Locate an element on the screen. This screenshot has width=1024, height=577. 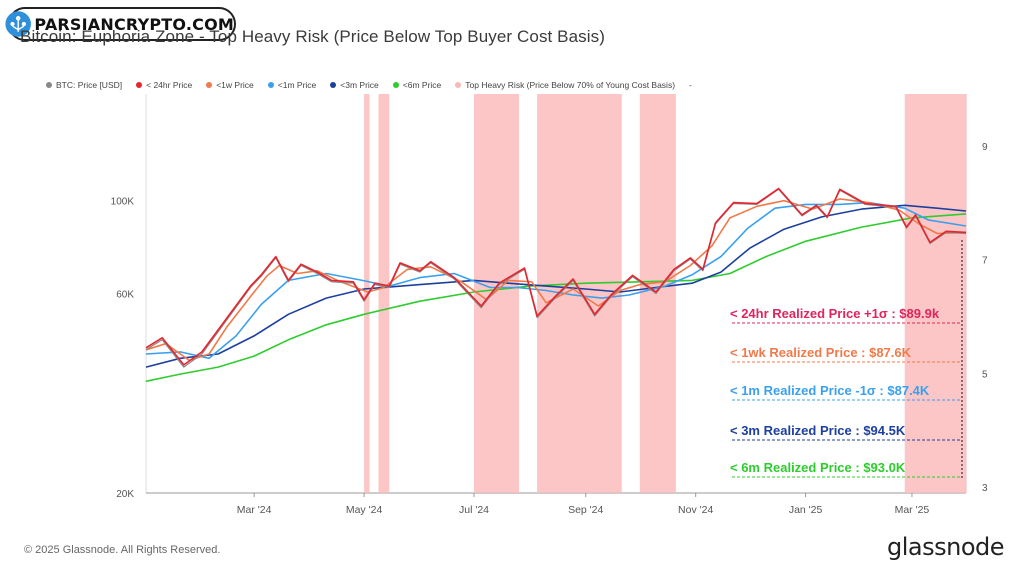
legend-label: - is located at coordinates (690, 85).